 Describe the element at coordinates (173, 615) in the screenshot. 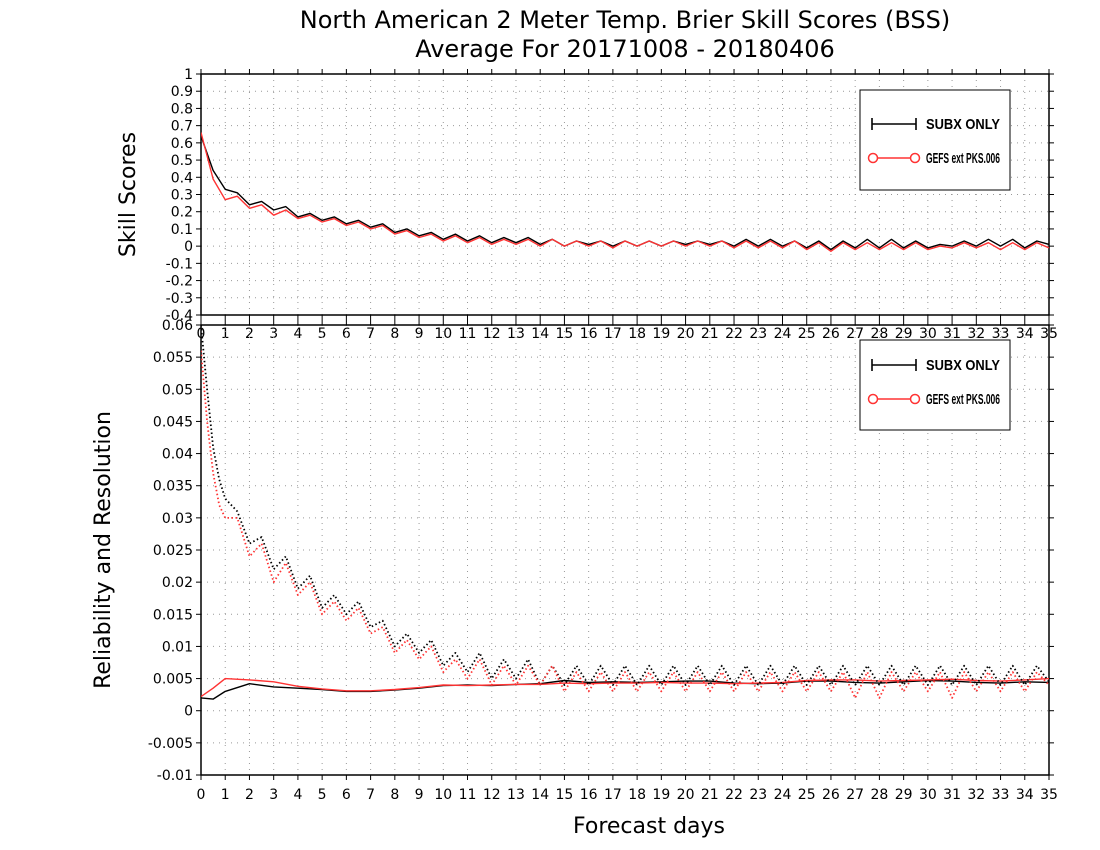

I see `y-tick-label: 0.015` at that location.